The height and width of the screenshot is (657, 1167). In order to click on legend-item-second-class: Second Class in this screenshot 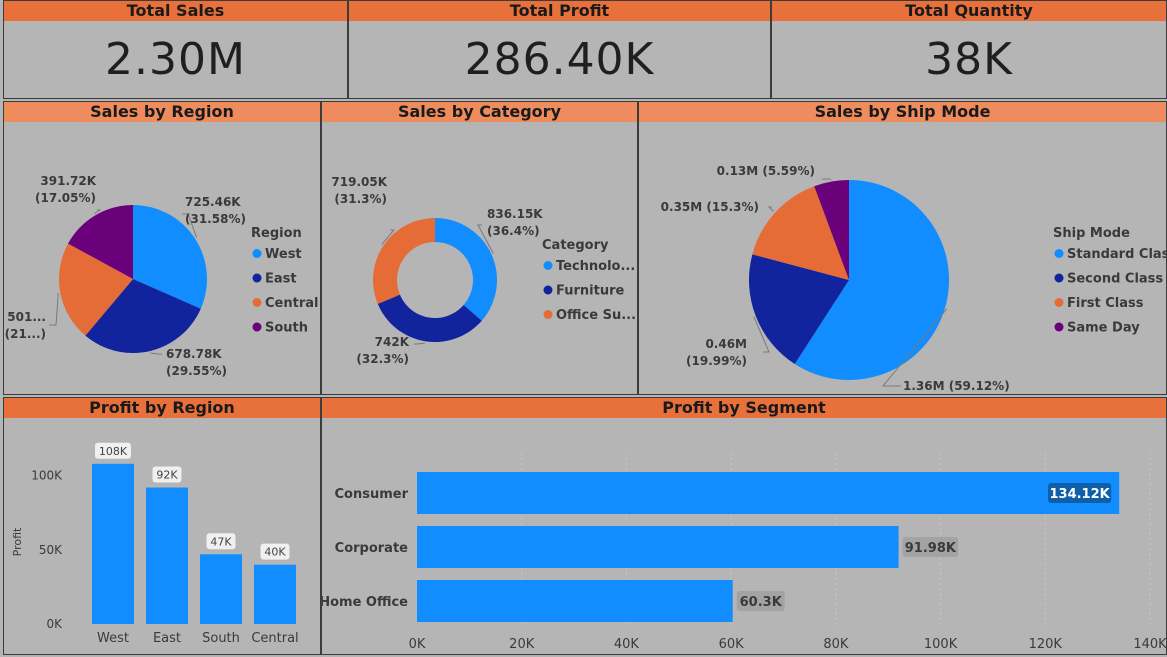, I will do `click(1115, 279)`.